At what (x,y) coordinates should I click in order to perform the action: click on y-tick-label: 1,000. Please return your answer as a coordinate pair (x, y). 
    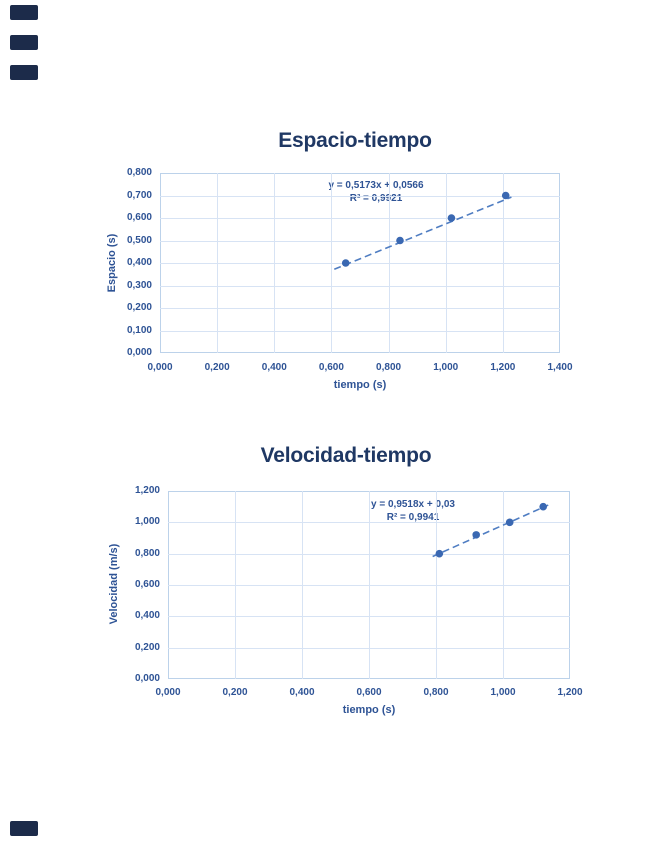
    Looking at the image, I should click on (147, 522).